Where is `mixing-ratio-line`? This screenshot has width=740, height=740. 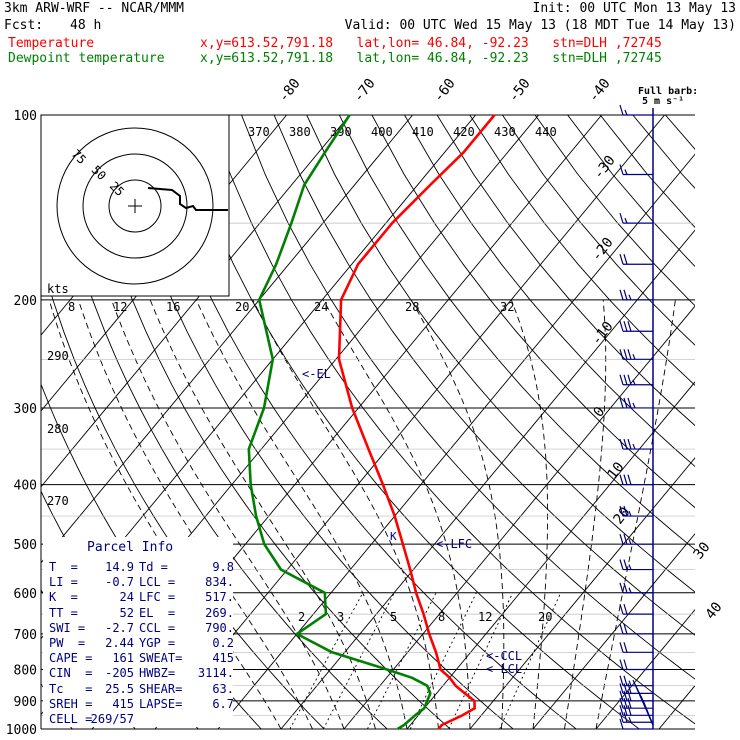 mixing-ratio-line is located at coordinates (358, 660).